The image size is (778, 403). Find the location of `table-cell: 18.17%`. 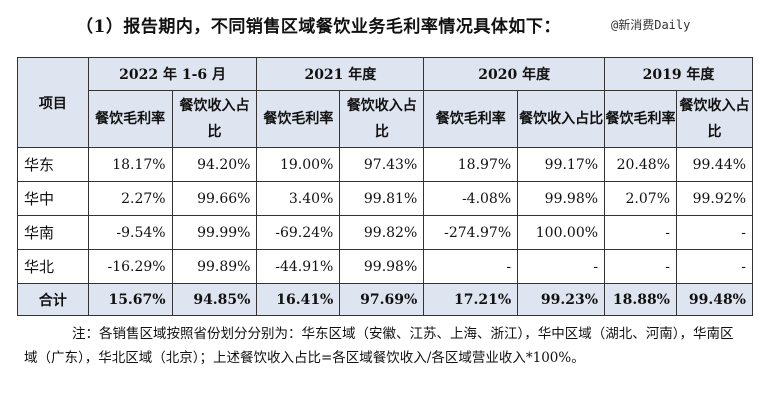

table-cell: 18.17% is located at coordinates (130, 164).